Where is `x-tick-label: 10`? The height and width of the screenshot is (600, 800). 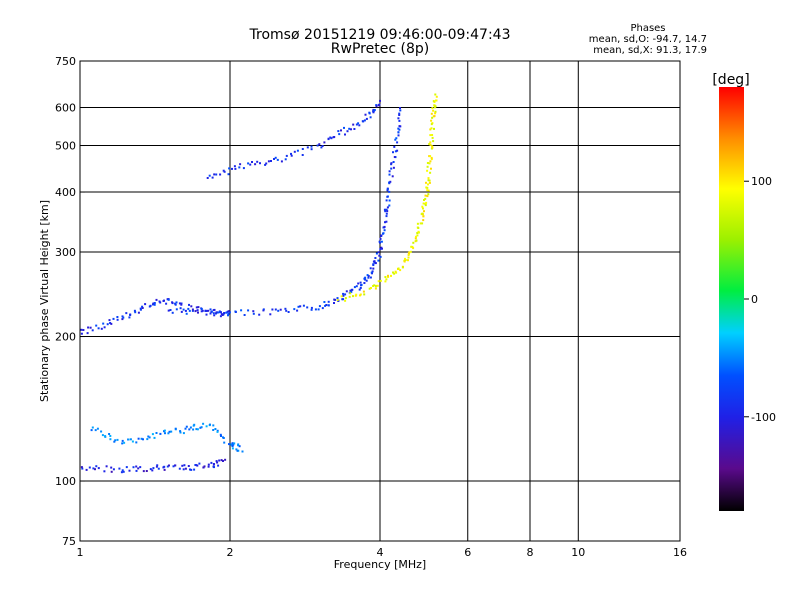
x-tick-label: 10 is located at coordinates (578, 552).